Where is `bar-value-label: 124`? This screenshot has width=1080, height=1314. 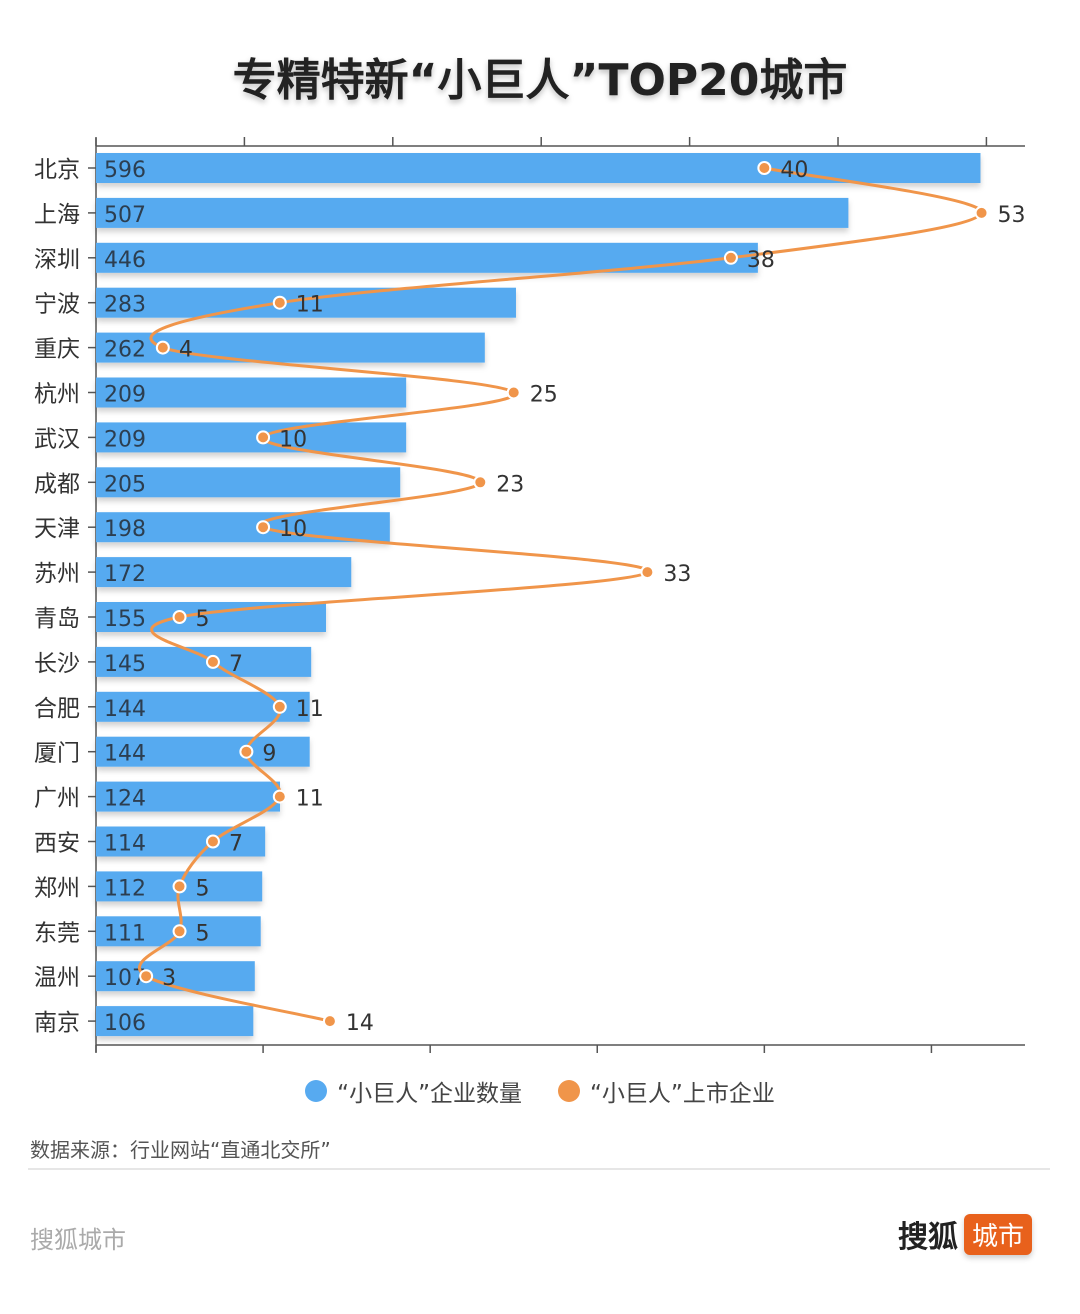 bar-value-label: 124 is located at coordinates (125, 799).